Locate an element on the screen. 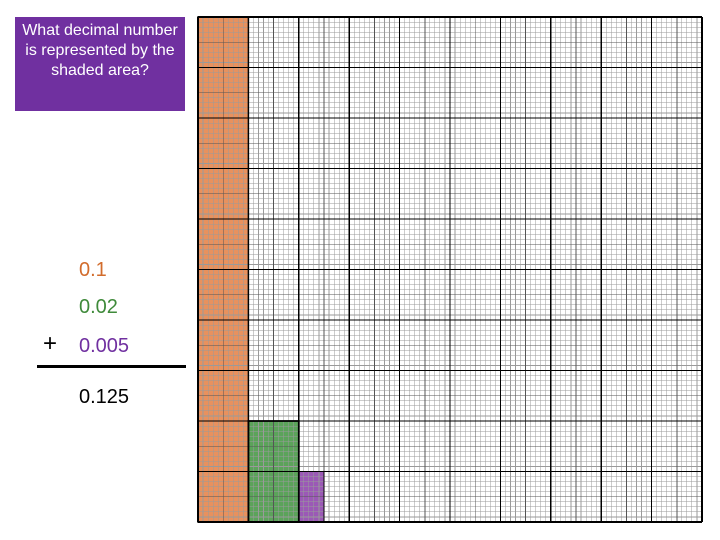 This screenshot has width=720, height=540. addend-thousandths: 0.005 is located at coordinates (104, 346).